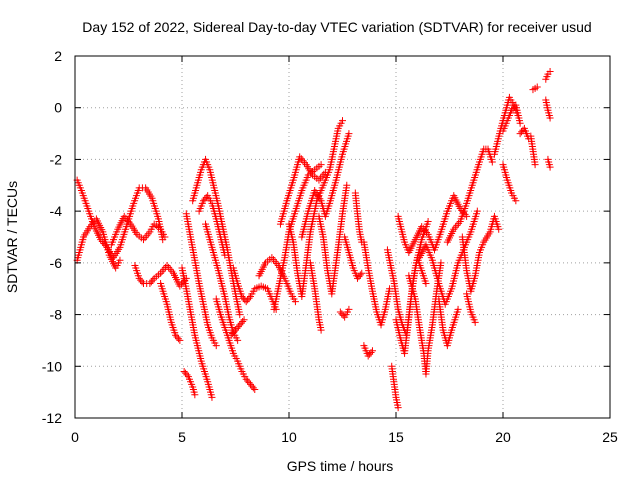  Describe the element at coordinates (58, 56) in the screenshot. I see `y-tick-label: 2` at that location.